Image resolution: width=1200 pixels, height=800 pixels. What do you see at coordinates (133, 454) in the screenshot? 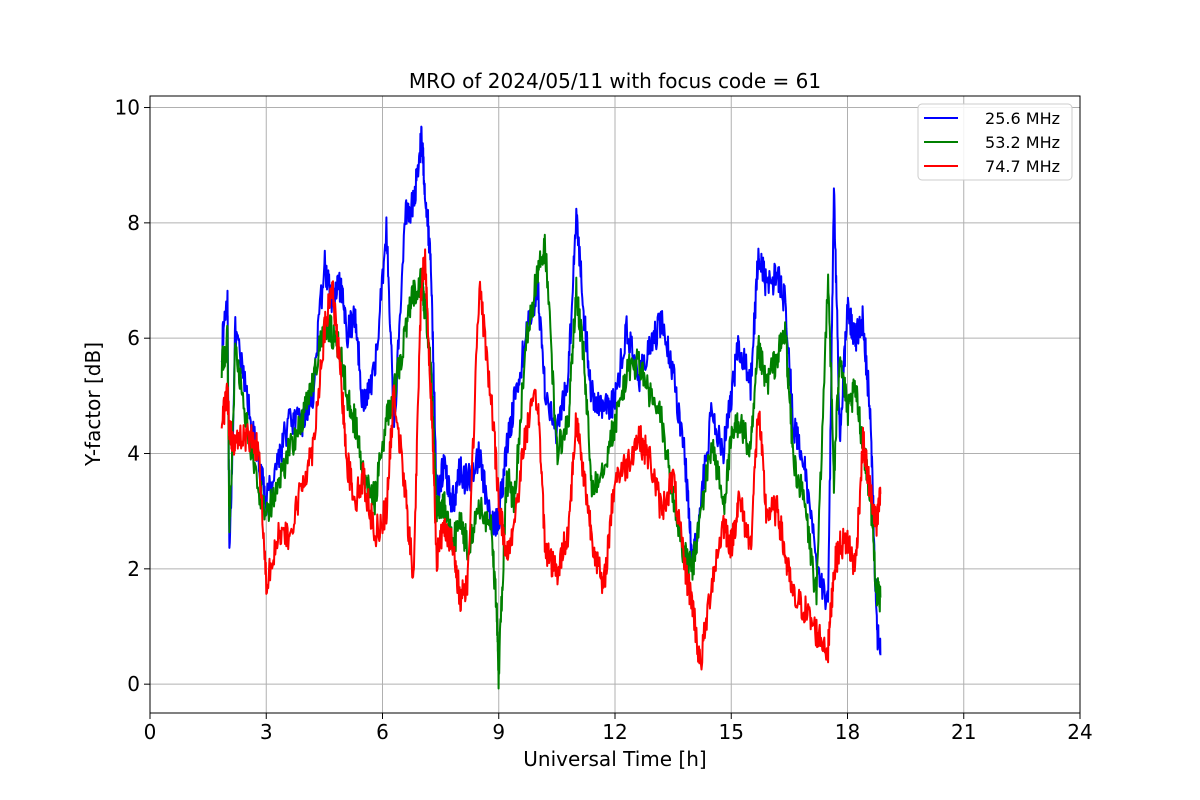
I see `y-tick-label: 4` at bounding box center [133, 454].